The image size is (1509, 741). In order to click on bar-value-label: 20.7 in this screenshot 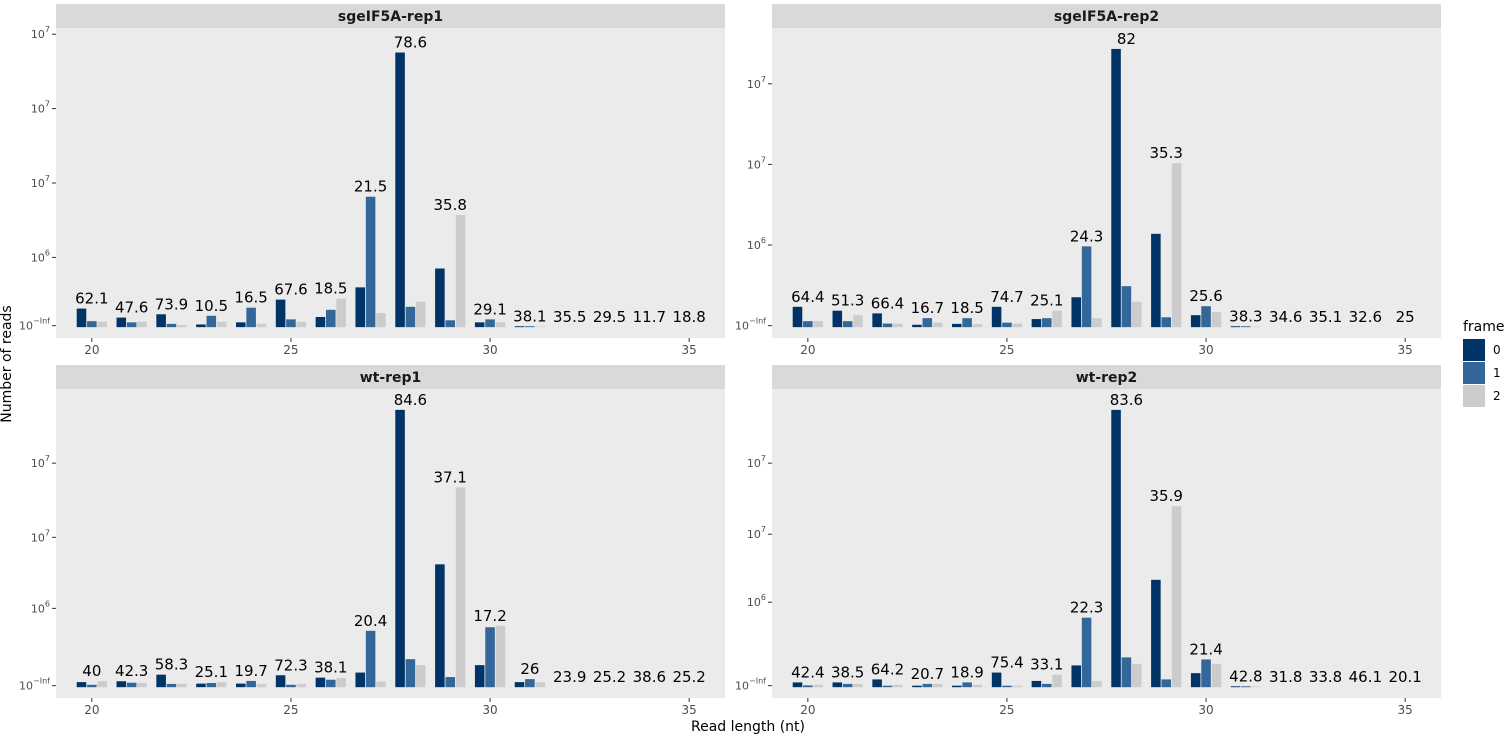, I will do `click(927, 674)`.